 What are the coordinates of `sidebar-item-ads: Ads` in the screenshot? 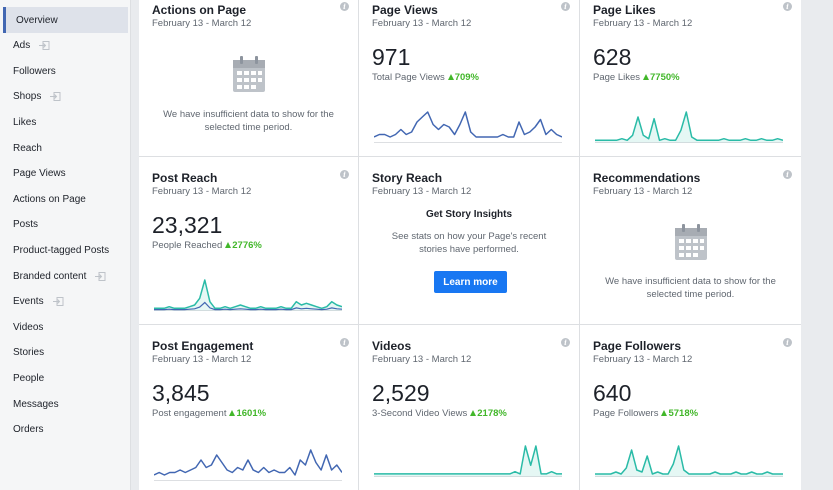 It's located at (65, 46).